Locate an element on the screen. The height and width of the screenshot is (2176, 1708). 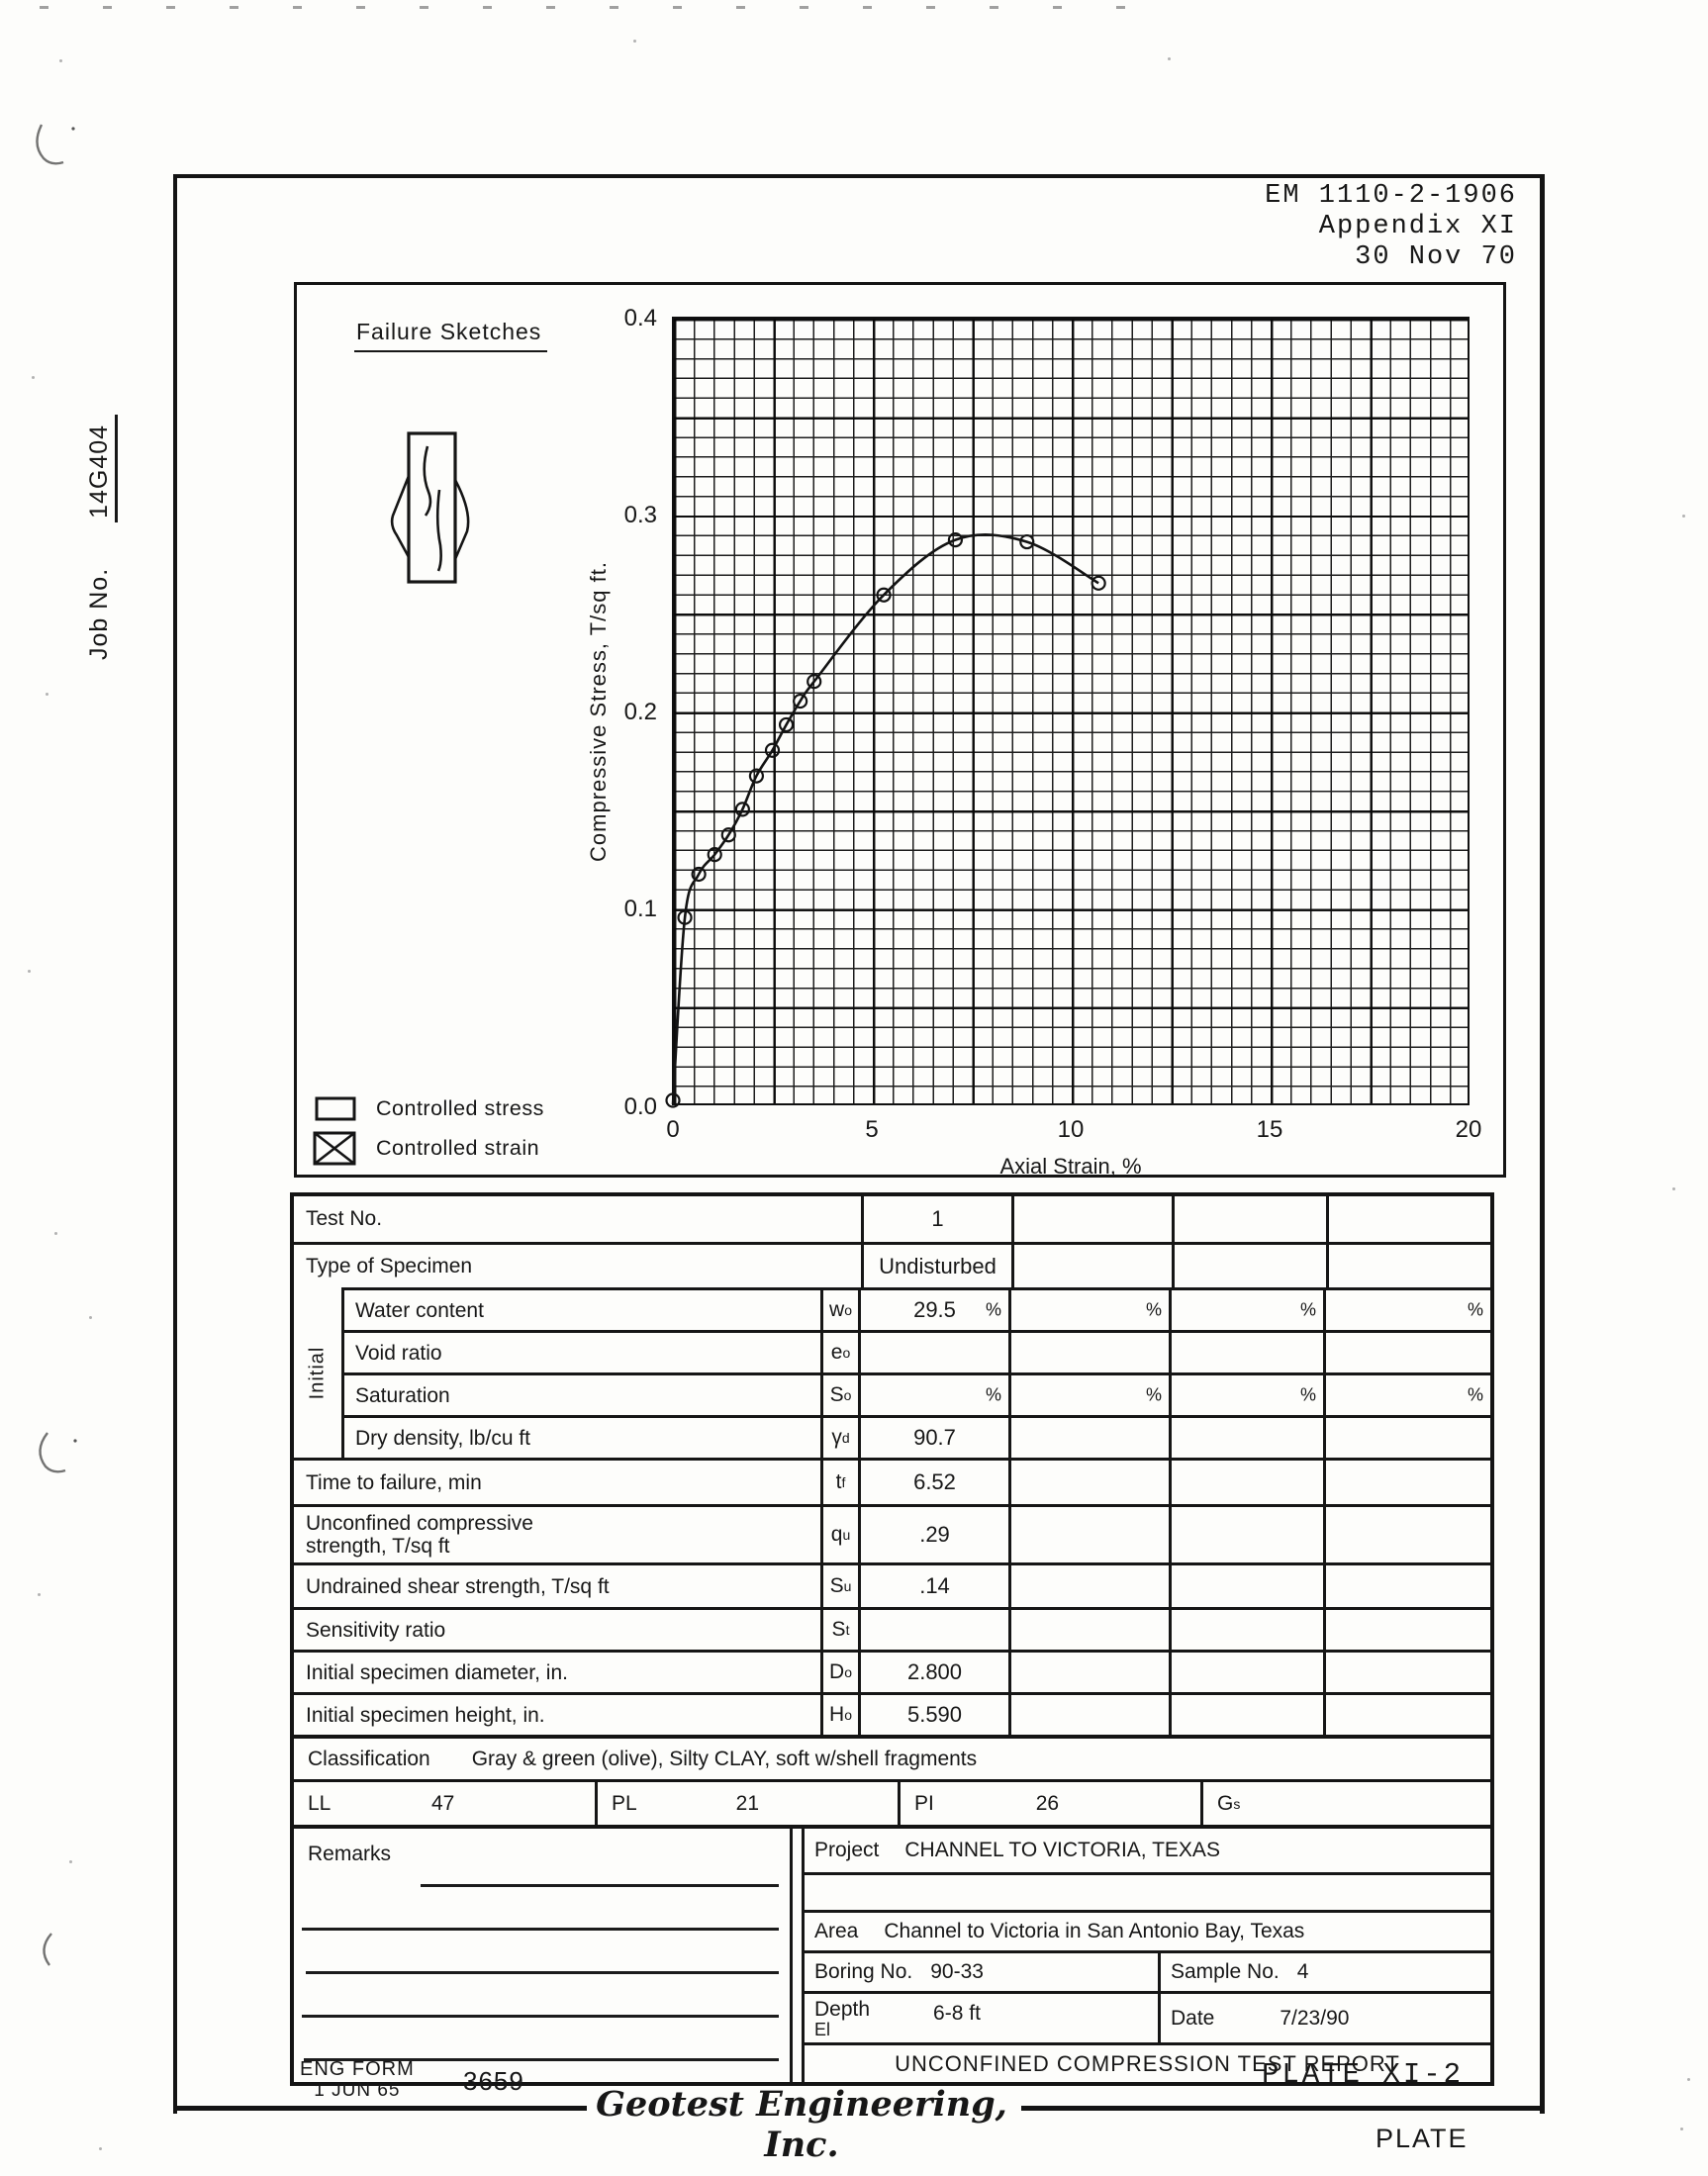
date-field: Date 7/23/90 is located at coordinates (1325, 2018).